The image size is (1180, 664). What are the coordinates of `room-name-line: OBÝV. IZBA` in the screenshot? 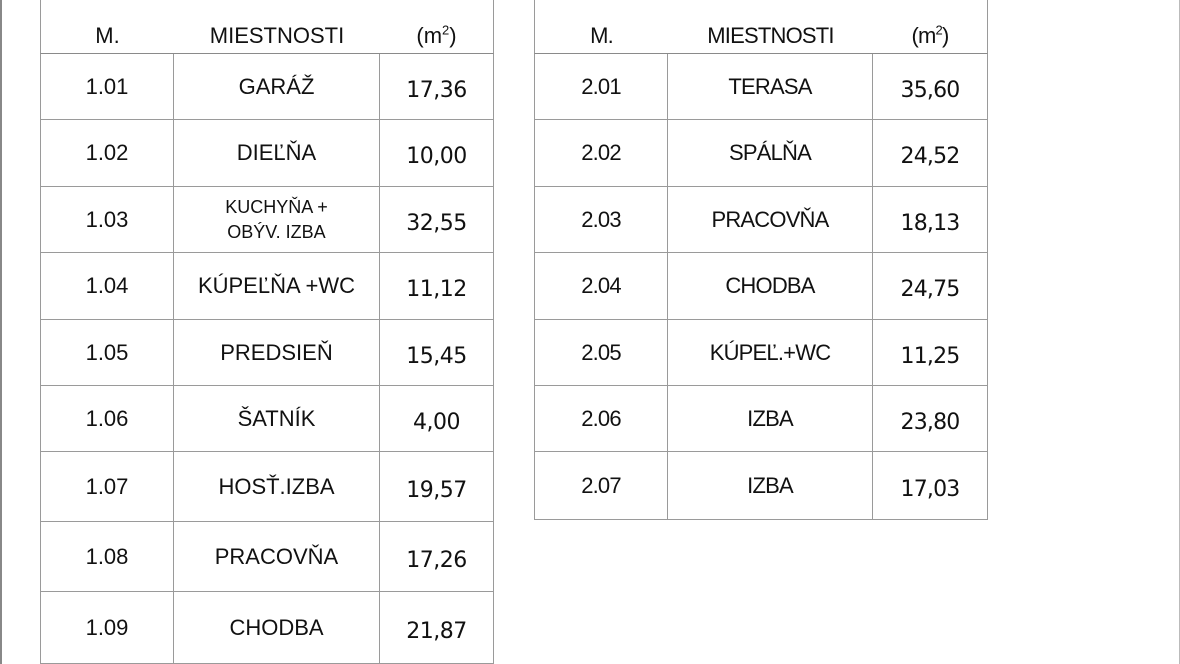 It's located at (276, 231).